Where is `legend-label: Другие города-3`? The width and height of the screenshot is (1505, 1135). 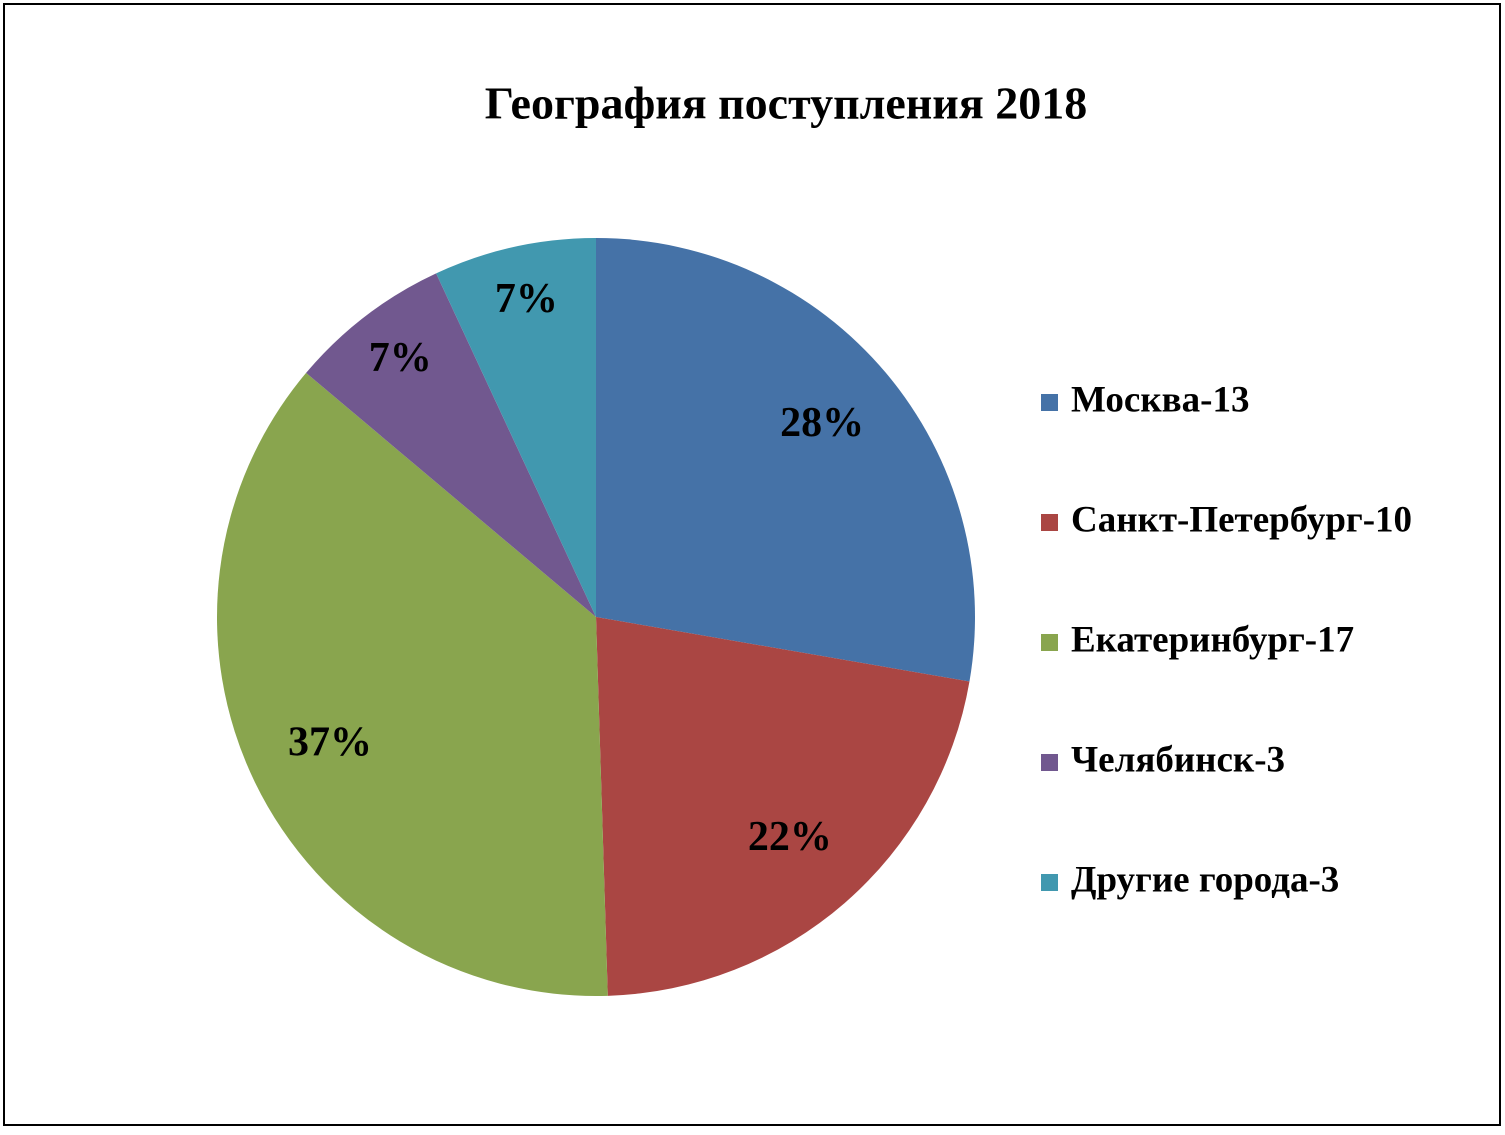 legend-label: Другие города-3 is located at coordinates (1205, 879).